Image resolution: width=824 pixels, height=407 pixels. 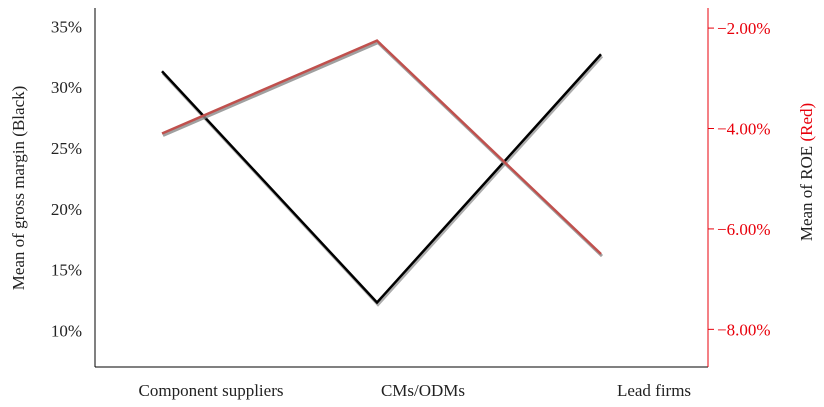 I want to click on left-tick-label: 25%, so click(x=66, y=148).